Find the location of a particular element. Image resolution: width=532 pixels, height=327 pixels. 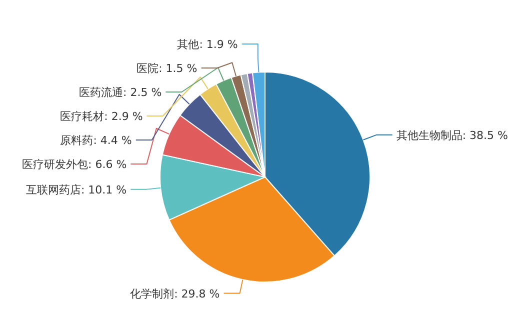

slice-label: 医疗耗材: 2.9 % is located at coordinates (101, 116).